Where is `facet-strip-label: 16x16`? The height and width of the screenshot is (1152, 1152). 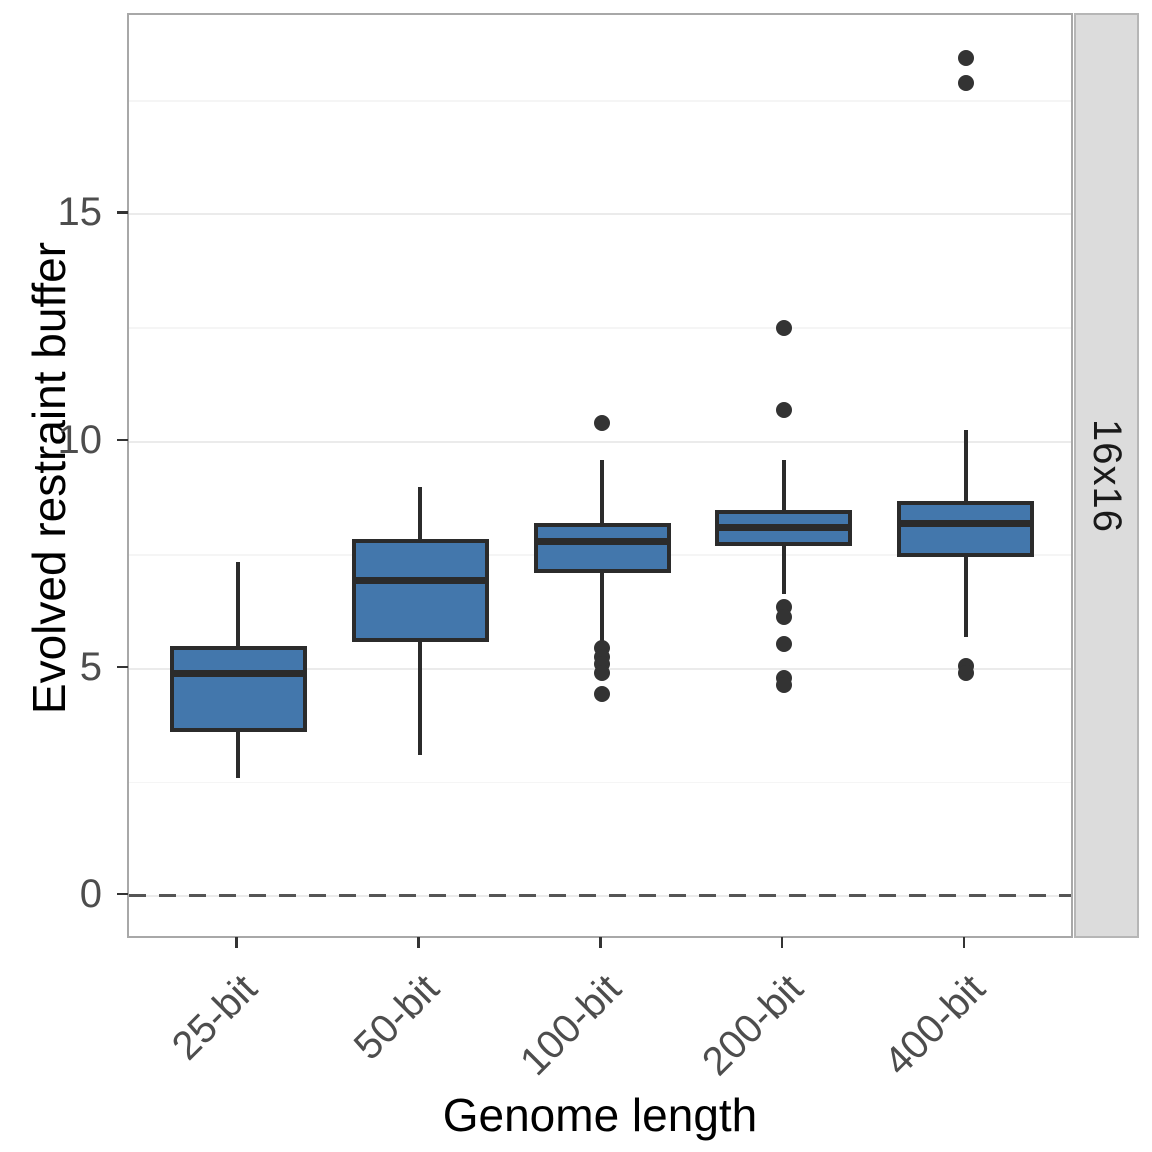 facet-strip-label: 16x16 is located at coordinates (1107, 475).